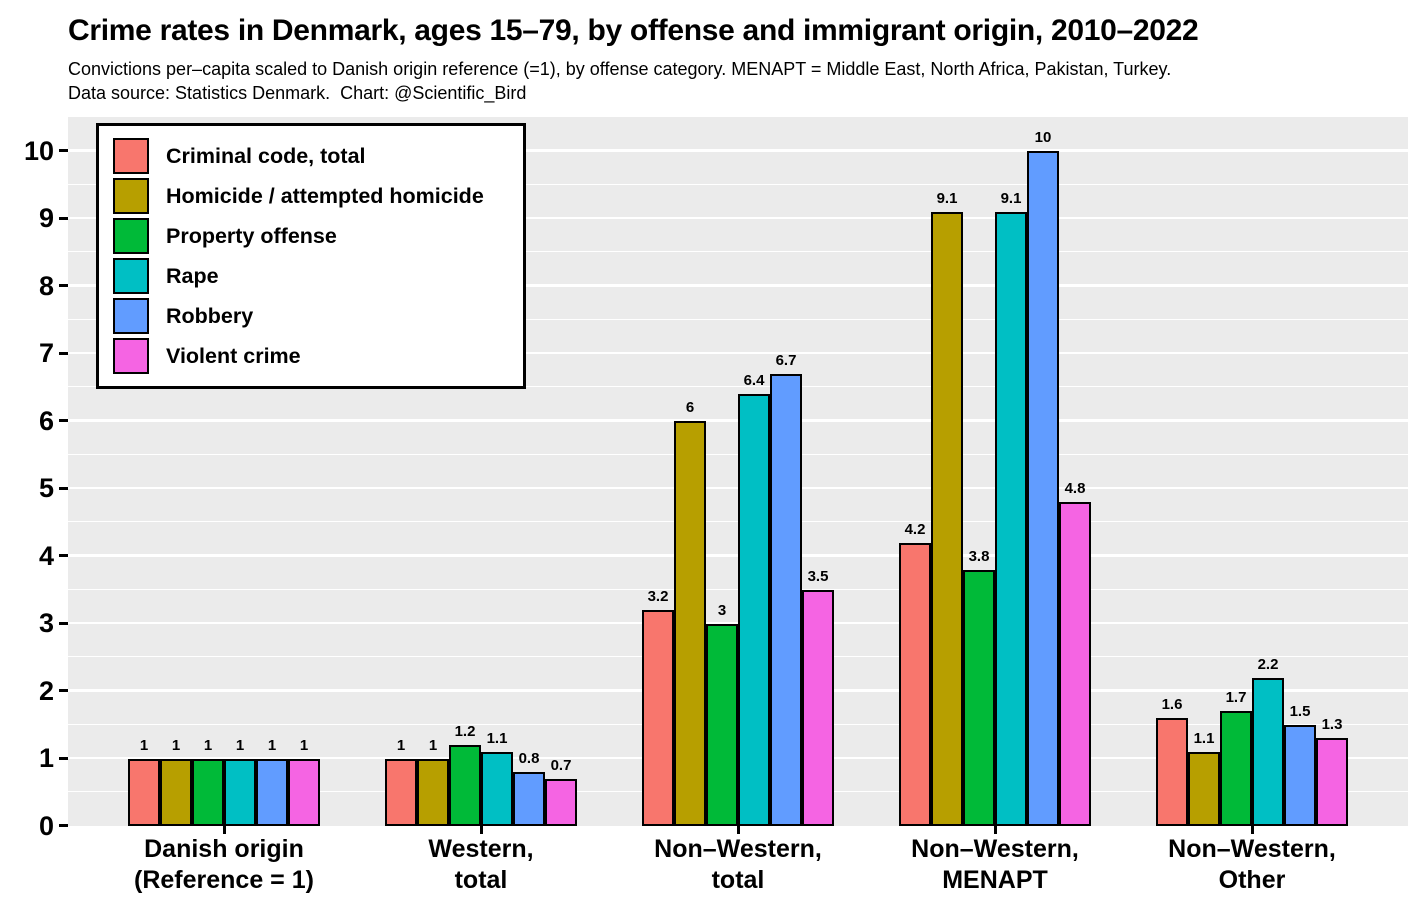 The height and width of the screenshot is (905, 1427). I want to click on bar-value-label: 3.2, so click(658, 596).